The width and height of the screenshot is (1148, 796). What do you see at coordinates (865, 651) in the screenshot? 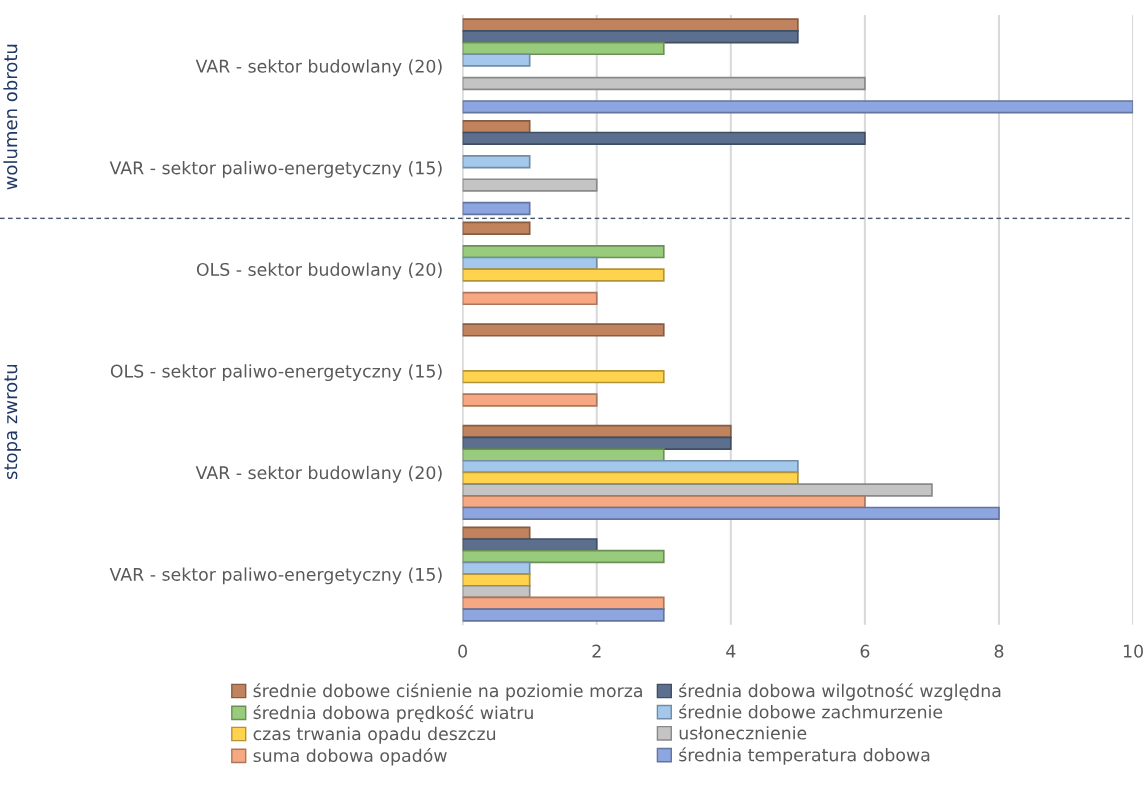
I see `x-tick-label: 6` at bounding box center [865, 651].